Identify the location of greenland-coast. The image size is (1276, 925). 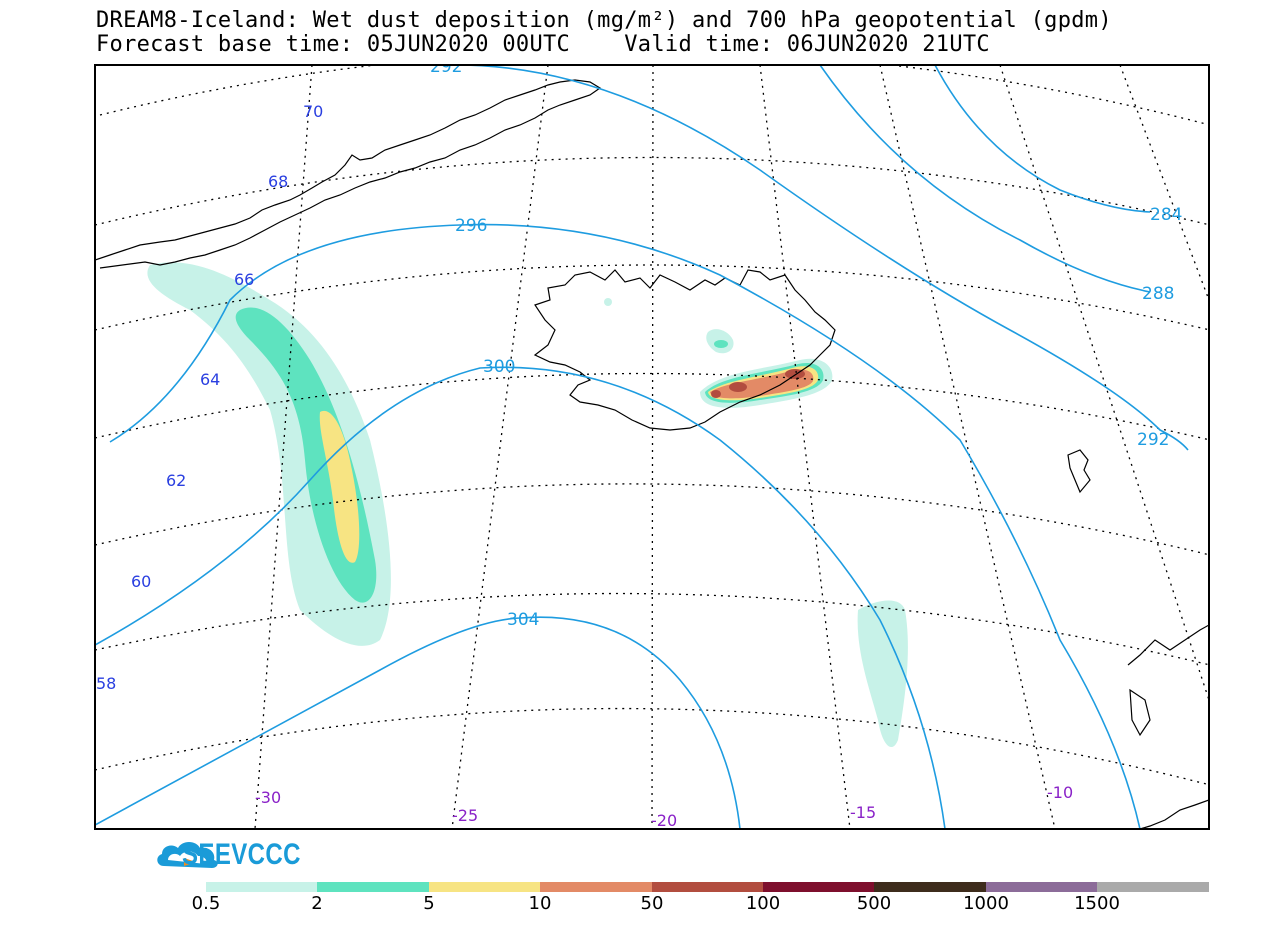
(348, 174).